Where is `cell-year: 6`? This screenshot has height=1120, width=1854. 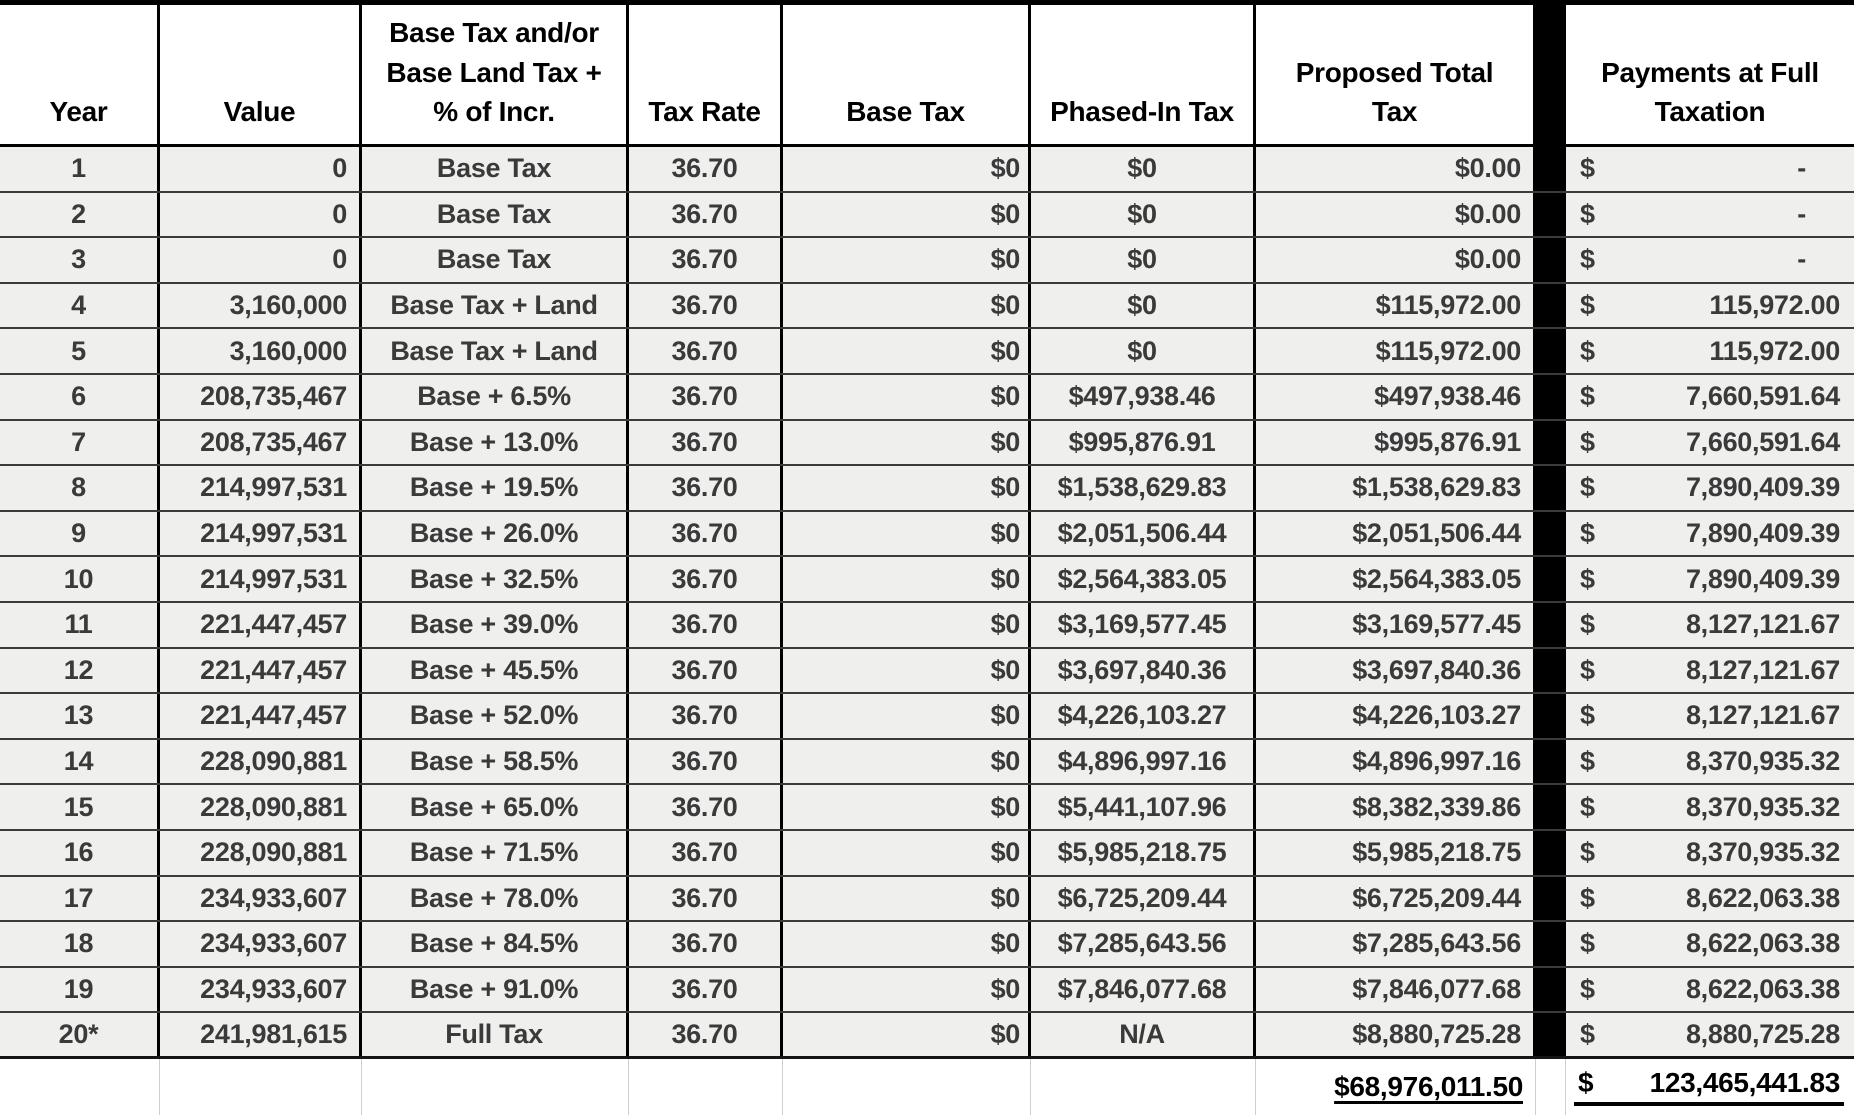
cell-year: 6 is located at coordinates (80, 396).